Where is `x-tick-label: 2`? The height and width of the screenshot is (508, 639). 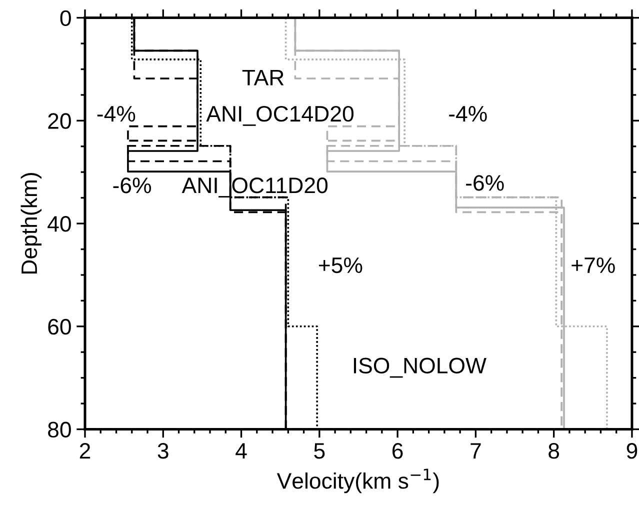
x-tick-label: 2 is located at coordinates (85, 451).